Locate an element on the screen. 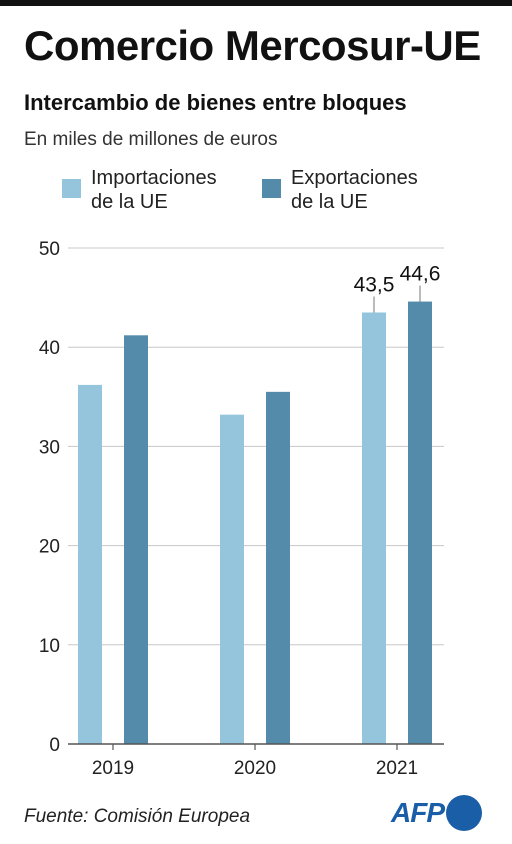 The height and width of the screenshot is (844, 512). y-tick-label-50: 50 is located at coordinates (49, 249).